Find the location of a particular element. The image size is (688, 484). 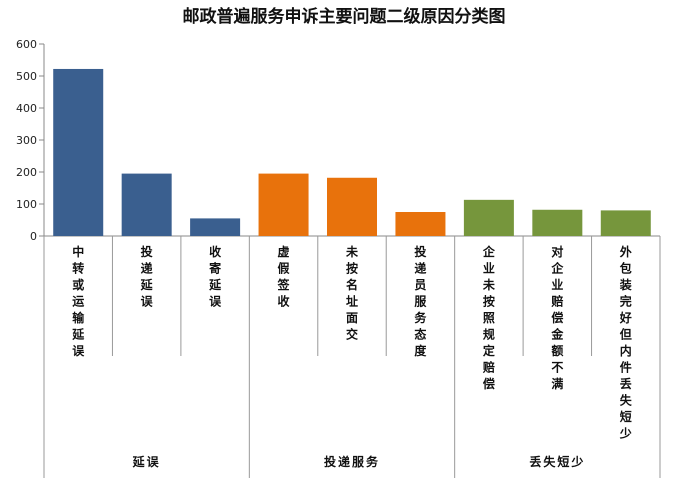

category-label: 外包装完好但内件丢失短少 is located at coordinates (626, 342).